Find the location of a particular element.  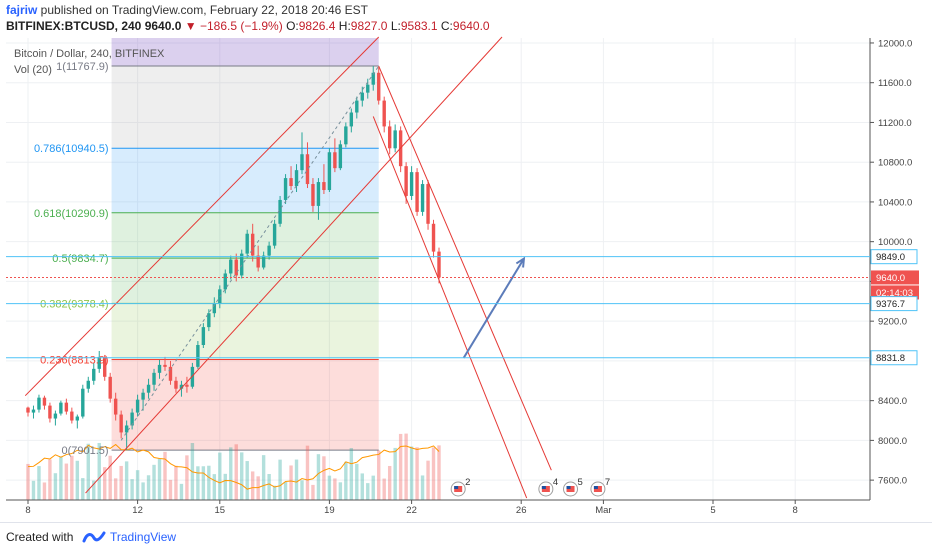

fib-level-label: 0.786(10940.5) is located at coordinates (71, 149).